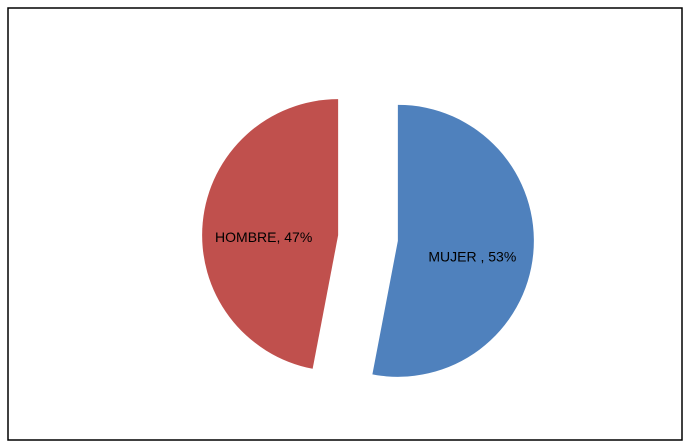 The height and width of the screenshot is (442, 684). Describe the element at coordinates (472, 257) in the screenshot. I see `data-label: MUJER , 53%` at that location.